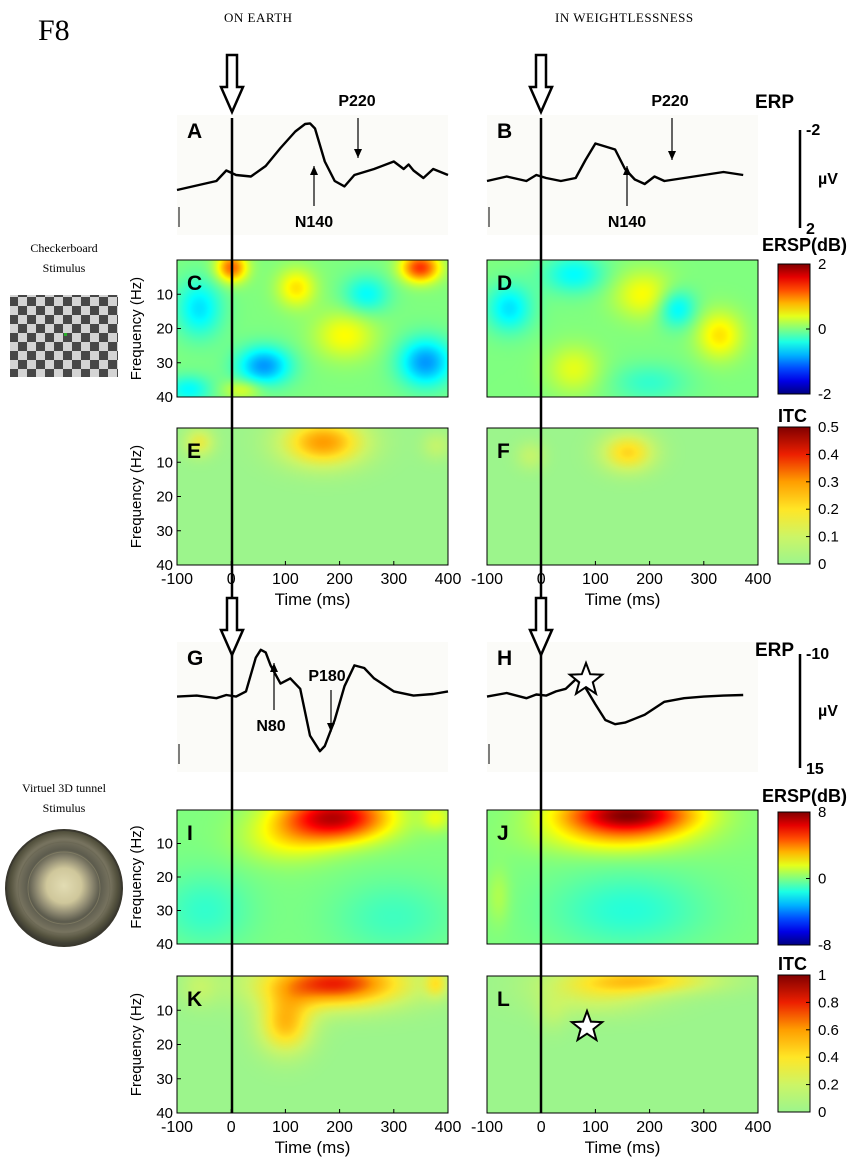 The width and height of the screenshot is (850, 1161). Describe the element at coordinates (164, 565) in the screenshot. I see `y-tick-label: 40` at that location.